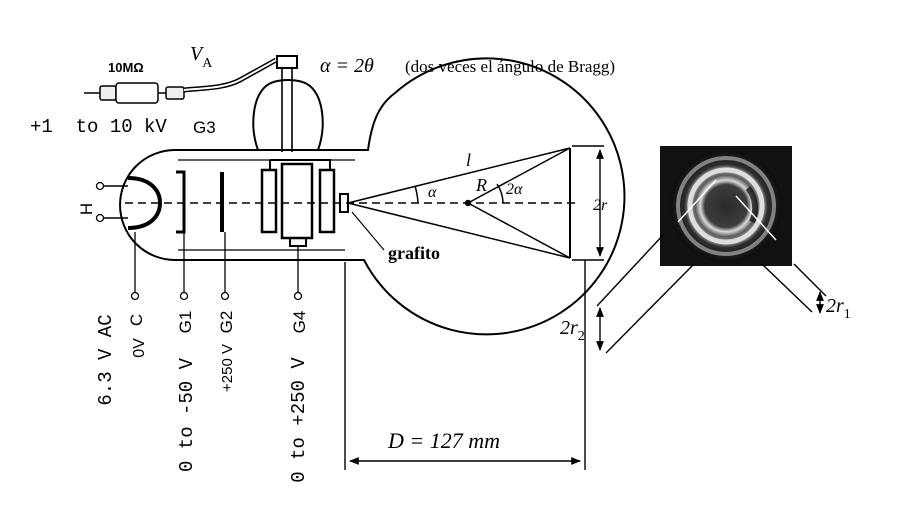  I want to click on radius-lower, so click(519, 230).